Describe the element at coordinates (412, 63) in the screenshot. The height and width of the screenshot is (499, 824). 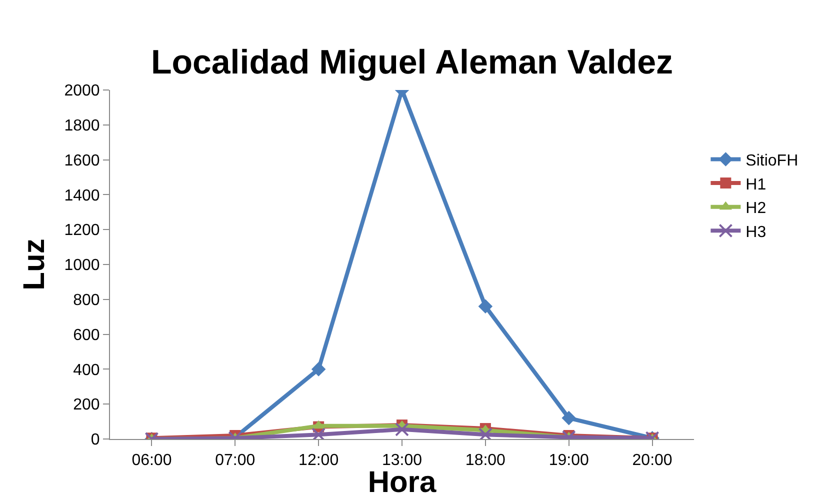
I see `chart-title: Localidad Miguel Aleman Valdez` at that location.